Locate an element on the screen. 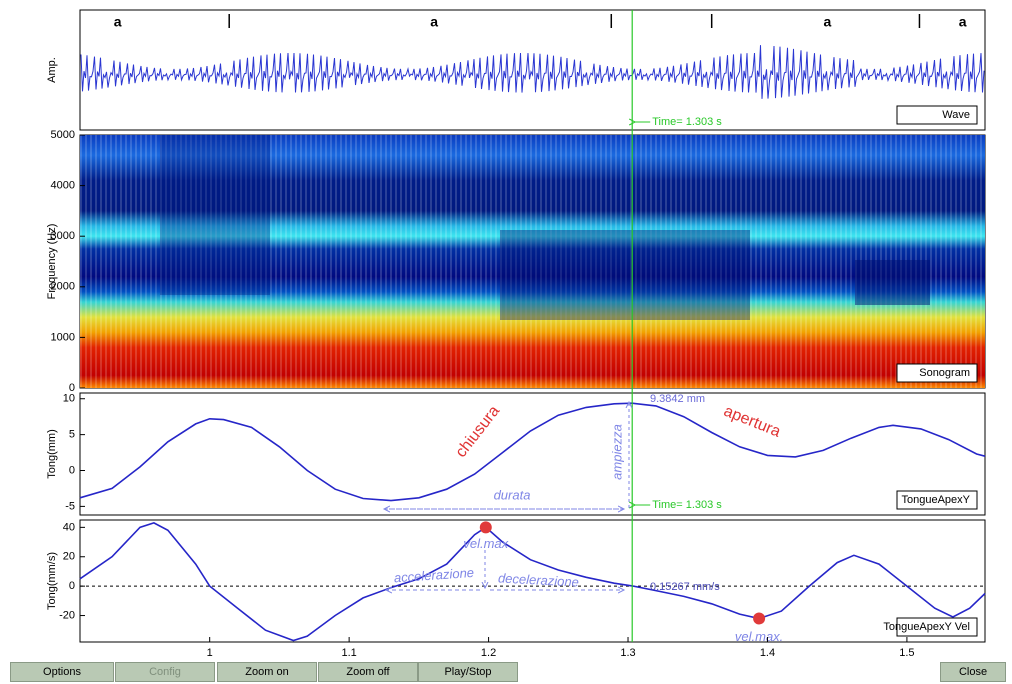 The width and height of the screenshot is (1012, 684). toolbar-button: Options is located at coordinates (62, 672).